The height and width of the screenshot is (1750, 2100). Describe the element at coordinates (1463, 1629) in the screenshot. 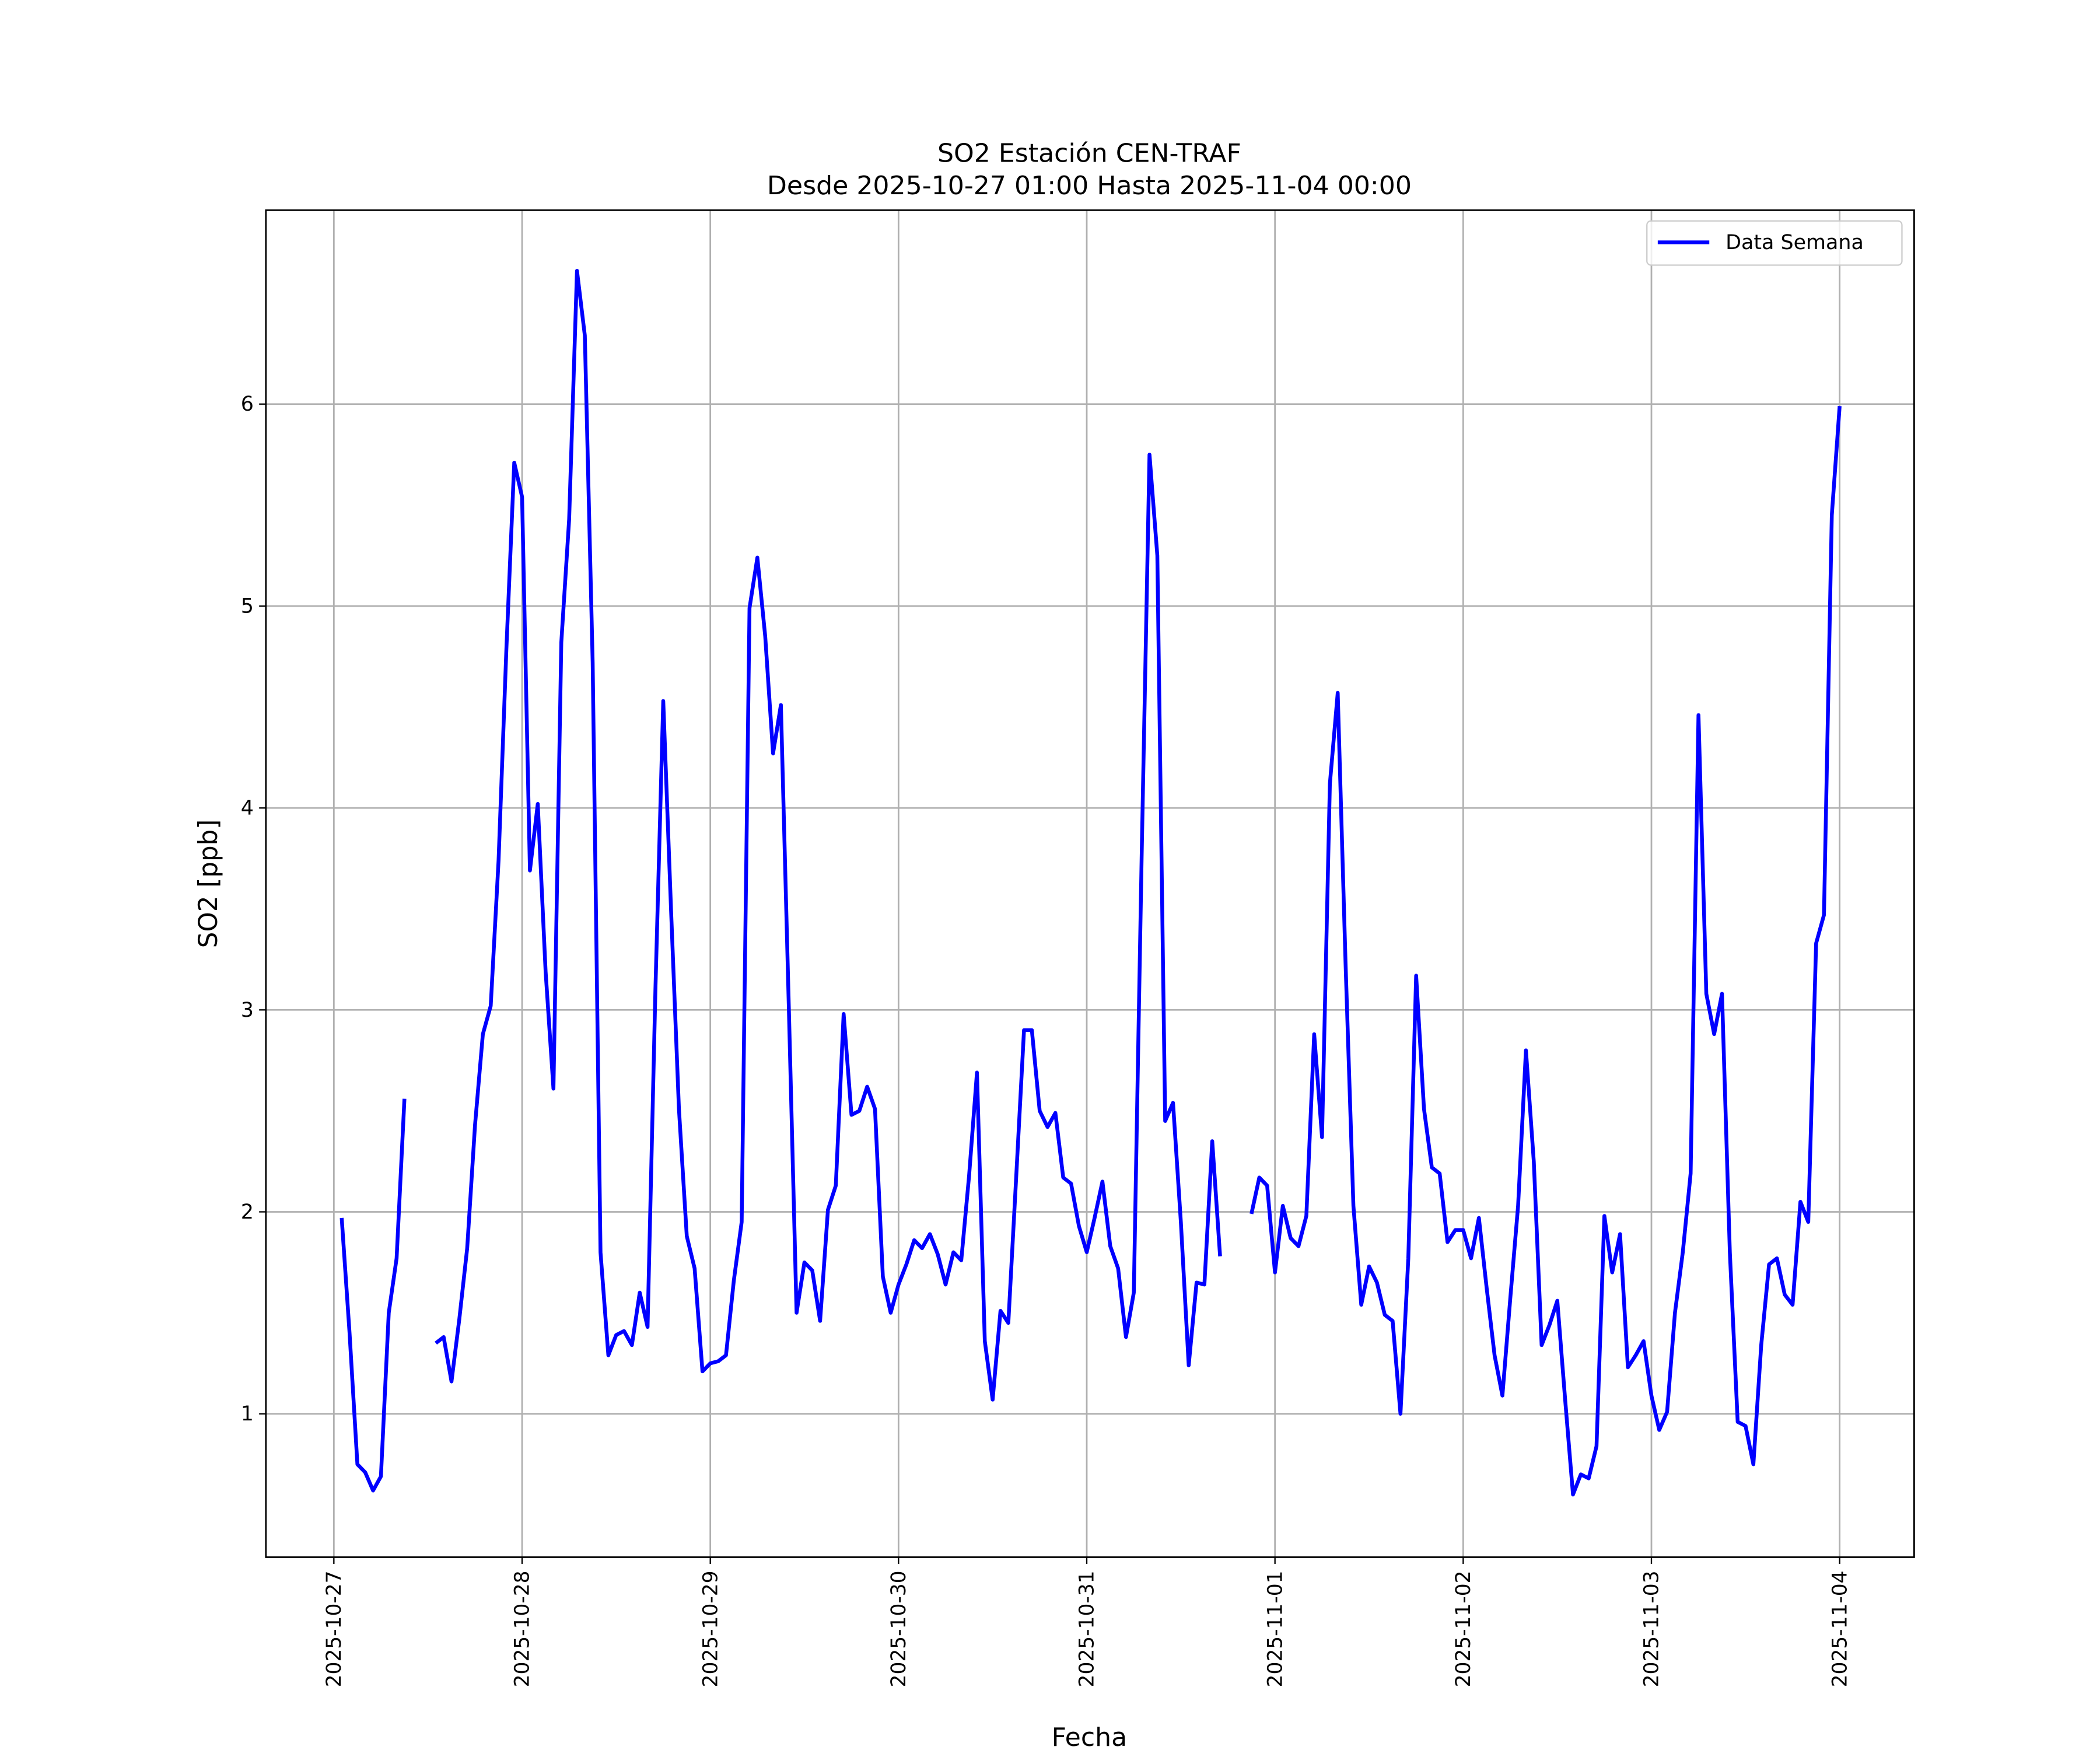

I see `x-tick-label: 2025-11-02` at that location.